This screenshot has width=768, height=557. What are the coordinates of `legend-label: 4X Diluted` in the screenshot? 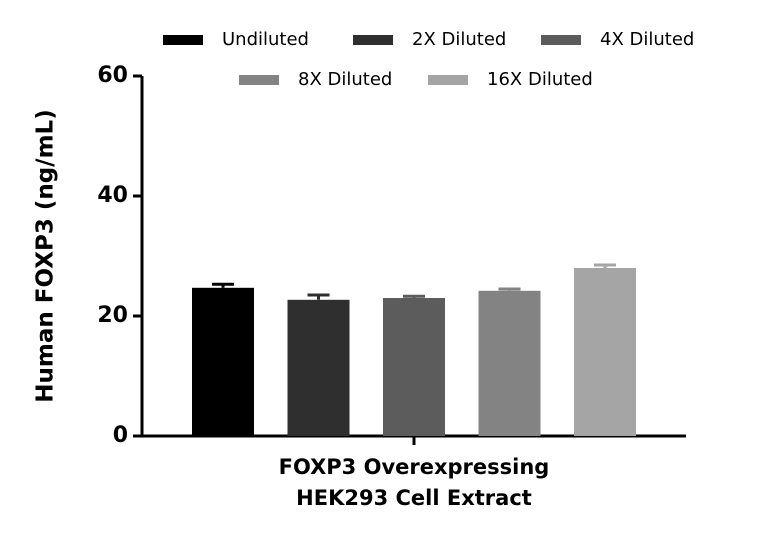 It's located at (647, 39).